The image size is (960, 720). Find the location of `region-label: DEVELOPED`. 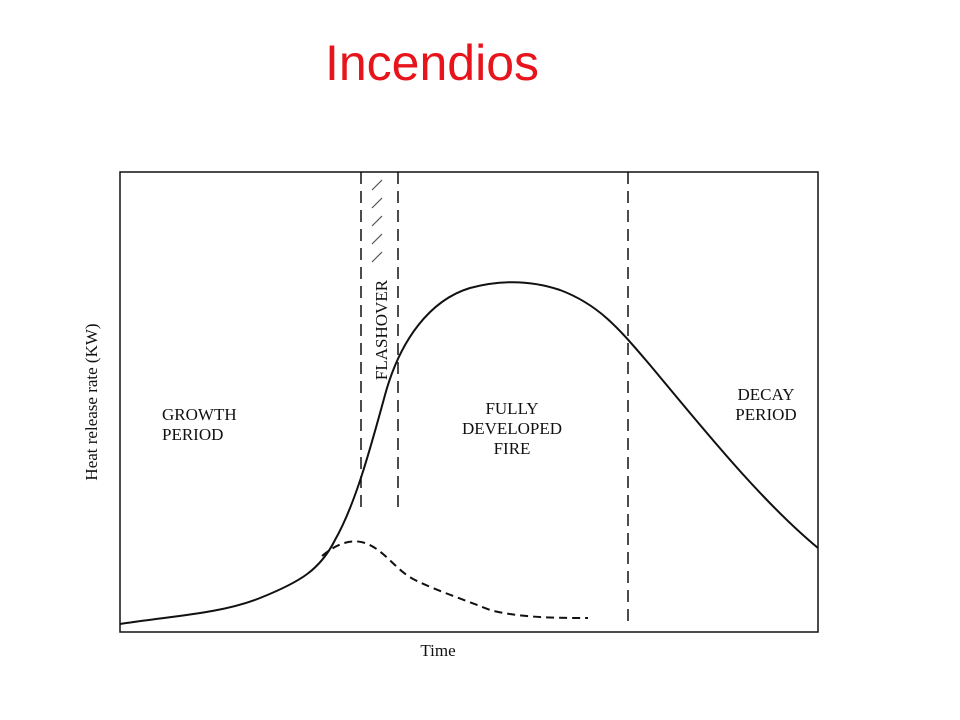

region-label: DEVELOPED is located at coordinates (512, 428).